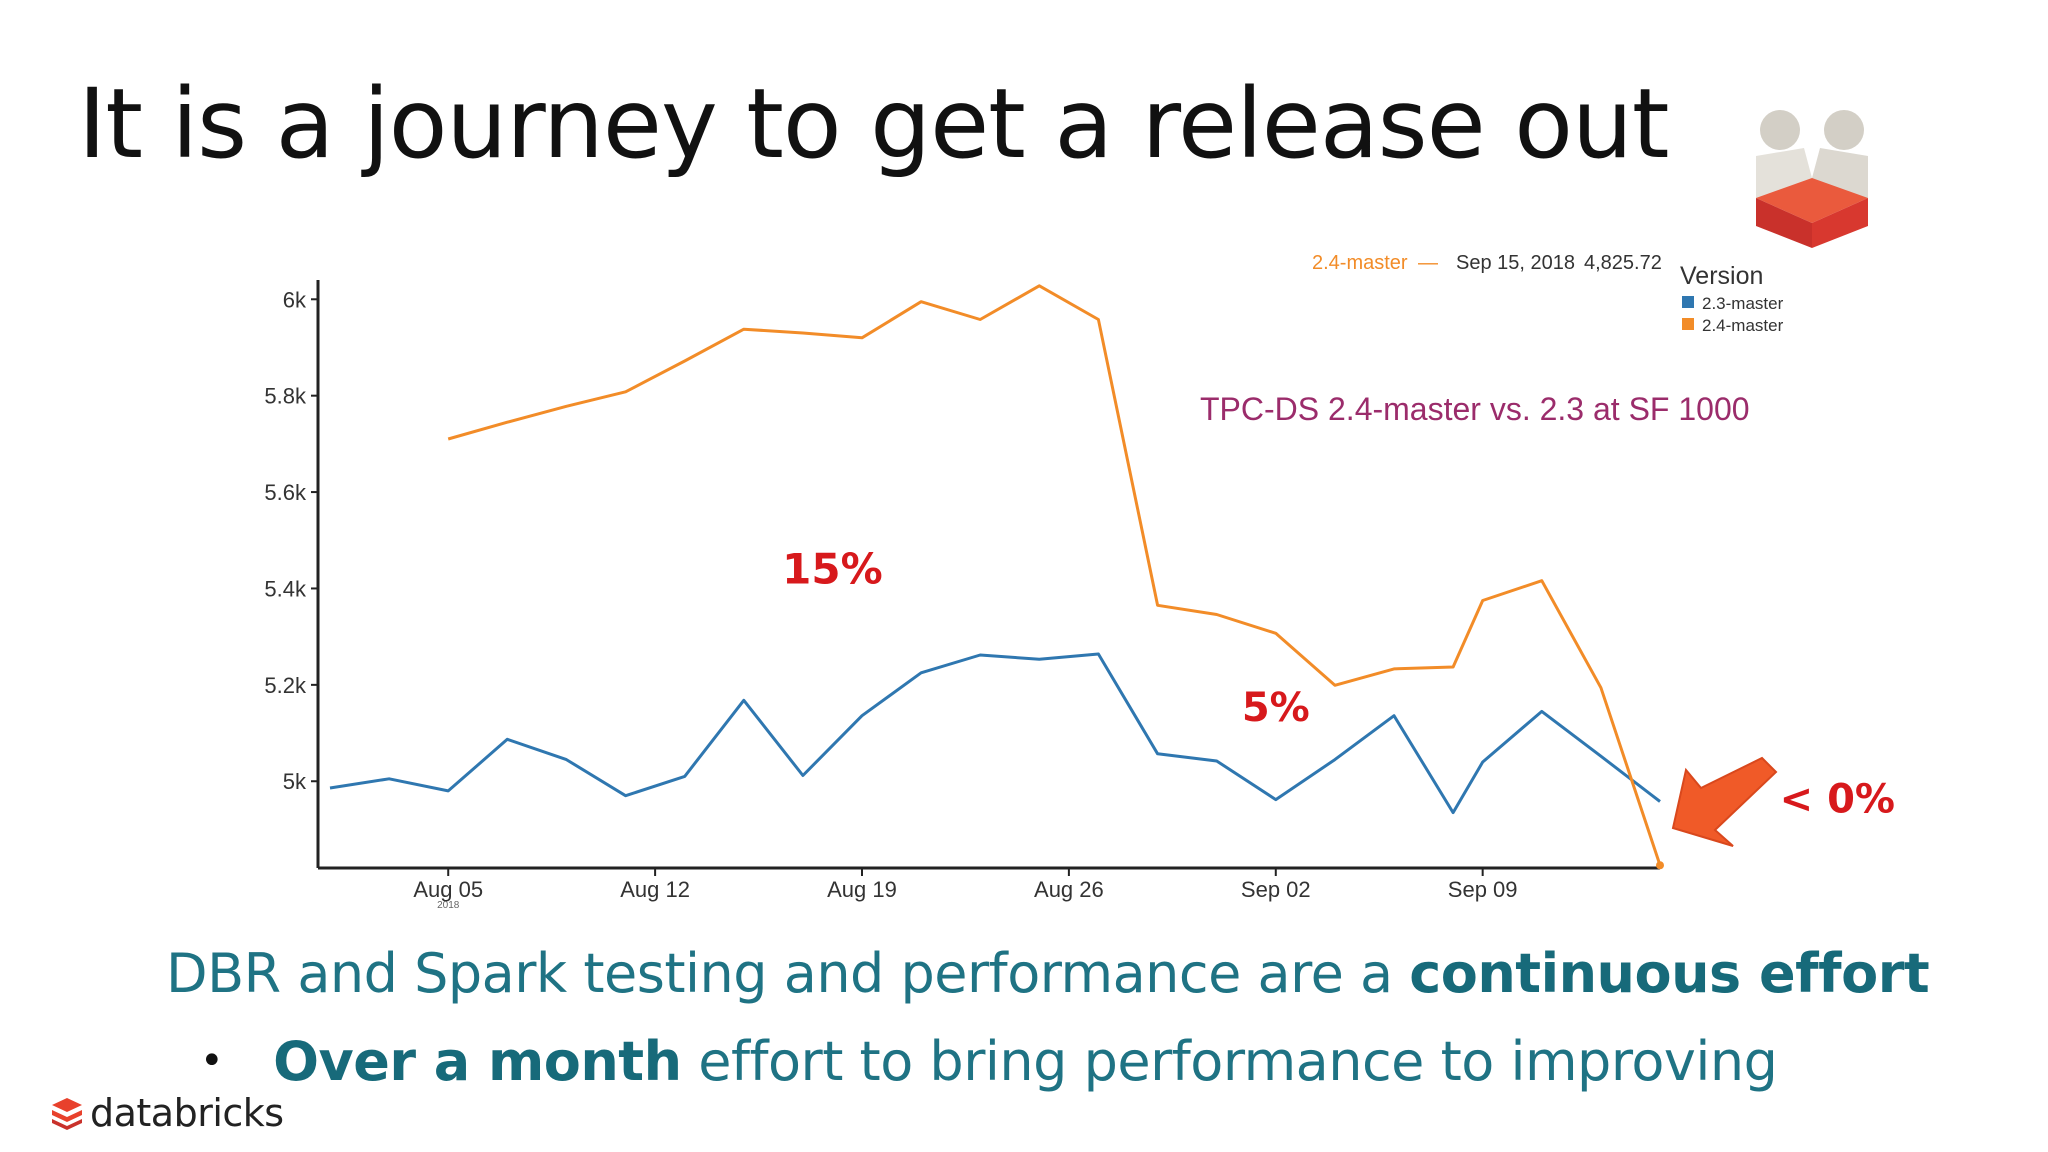  What do you see at coordinates (1475, 409) in the screenshot?
I see `chart-subtitle: TPC-DS 2.4-master vs. 2.3 at SF 1000` at bounding box center [1475, 409].